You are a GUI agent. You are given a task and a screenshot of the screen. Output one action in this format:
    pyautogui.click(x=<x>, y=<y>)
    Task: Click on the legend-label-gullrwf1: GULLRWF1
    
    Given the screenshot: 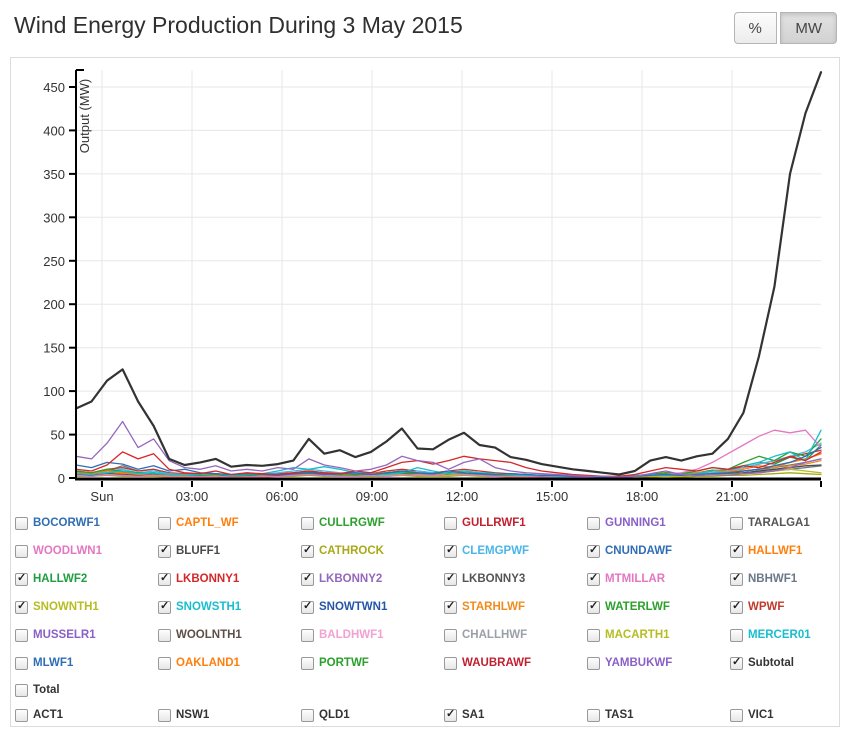 What is the action you would take?
    pyautogui.click(x=494, y=523)
    